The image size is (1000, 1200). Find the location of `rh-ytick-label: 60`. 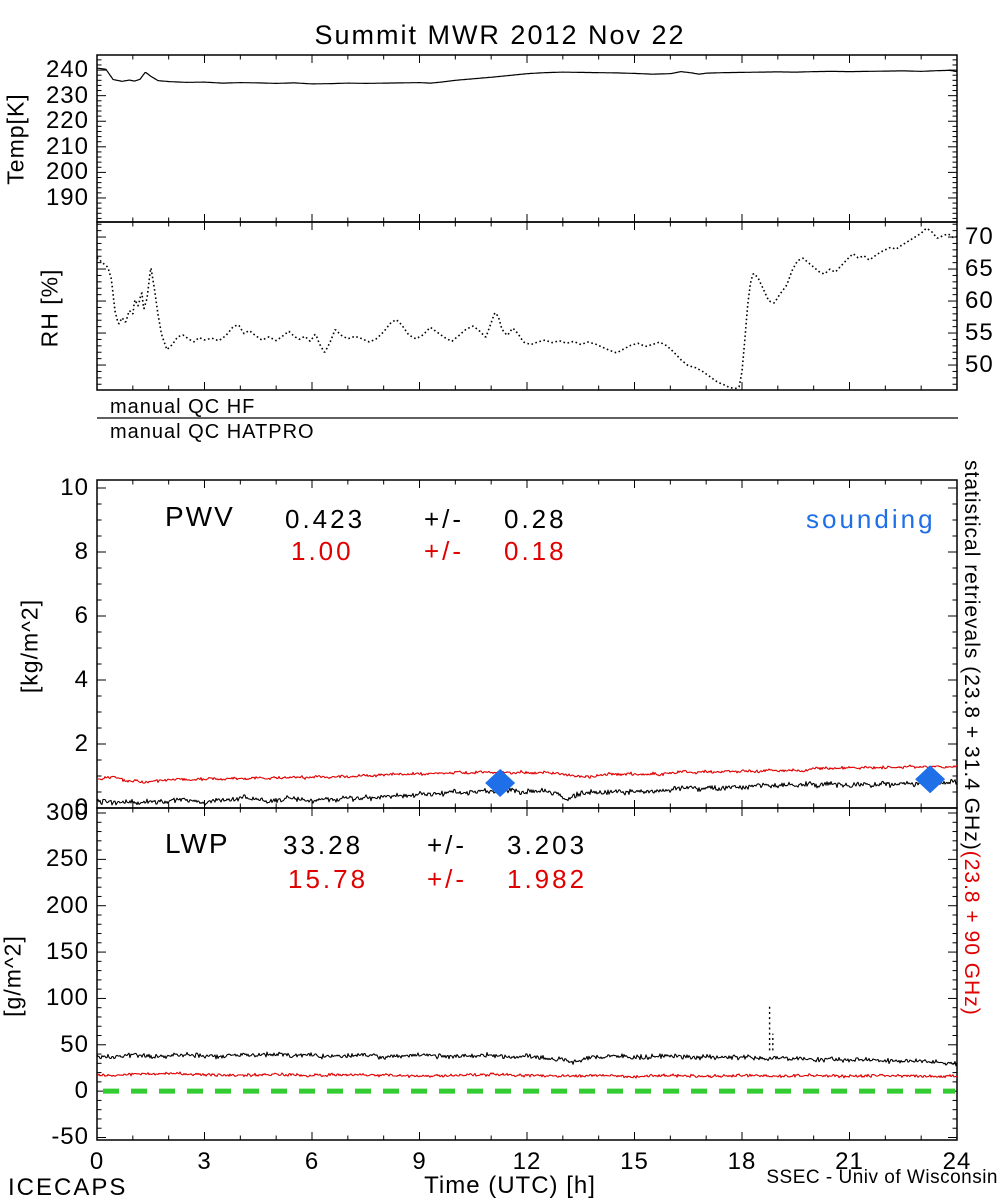

rh-ytick-label: 60 is located at coordinates (979, 301).